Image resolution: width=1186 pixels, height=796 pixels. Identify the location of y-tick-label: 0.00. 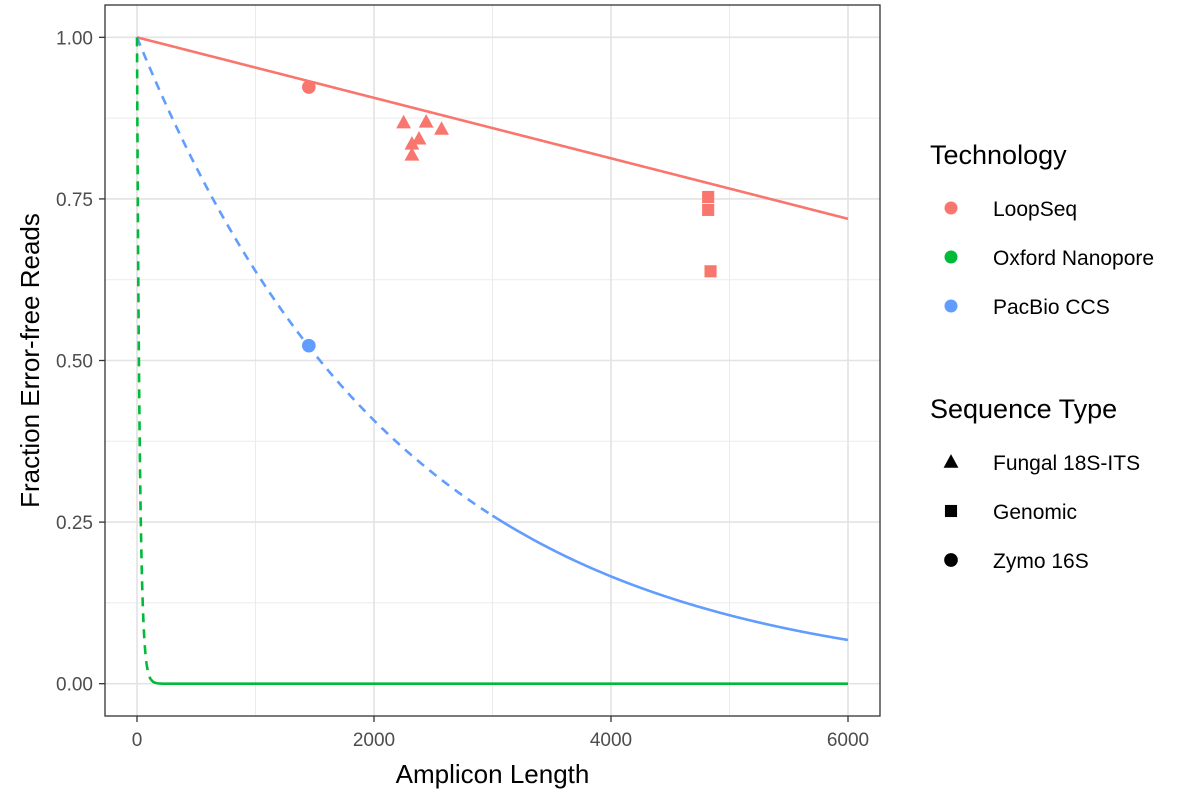
(74, 685).